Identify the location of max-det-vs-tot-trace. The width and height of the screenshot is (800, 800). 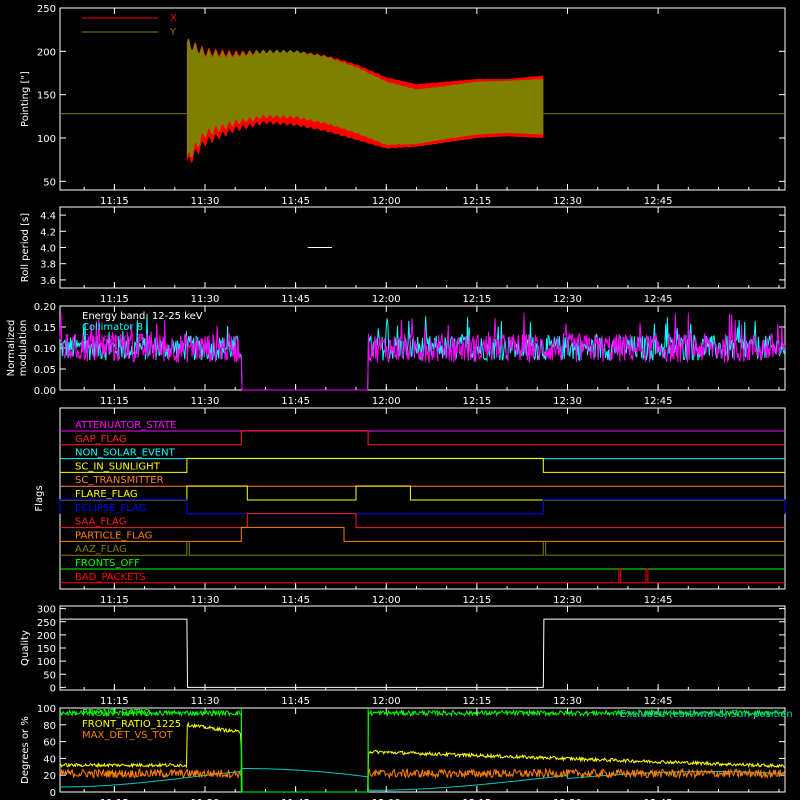
(422, 780).